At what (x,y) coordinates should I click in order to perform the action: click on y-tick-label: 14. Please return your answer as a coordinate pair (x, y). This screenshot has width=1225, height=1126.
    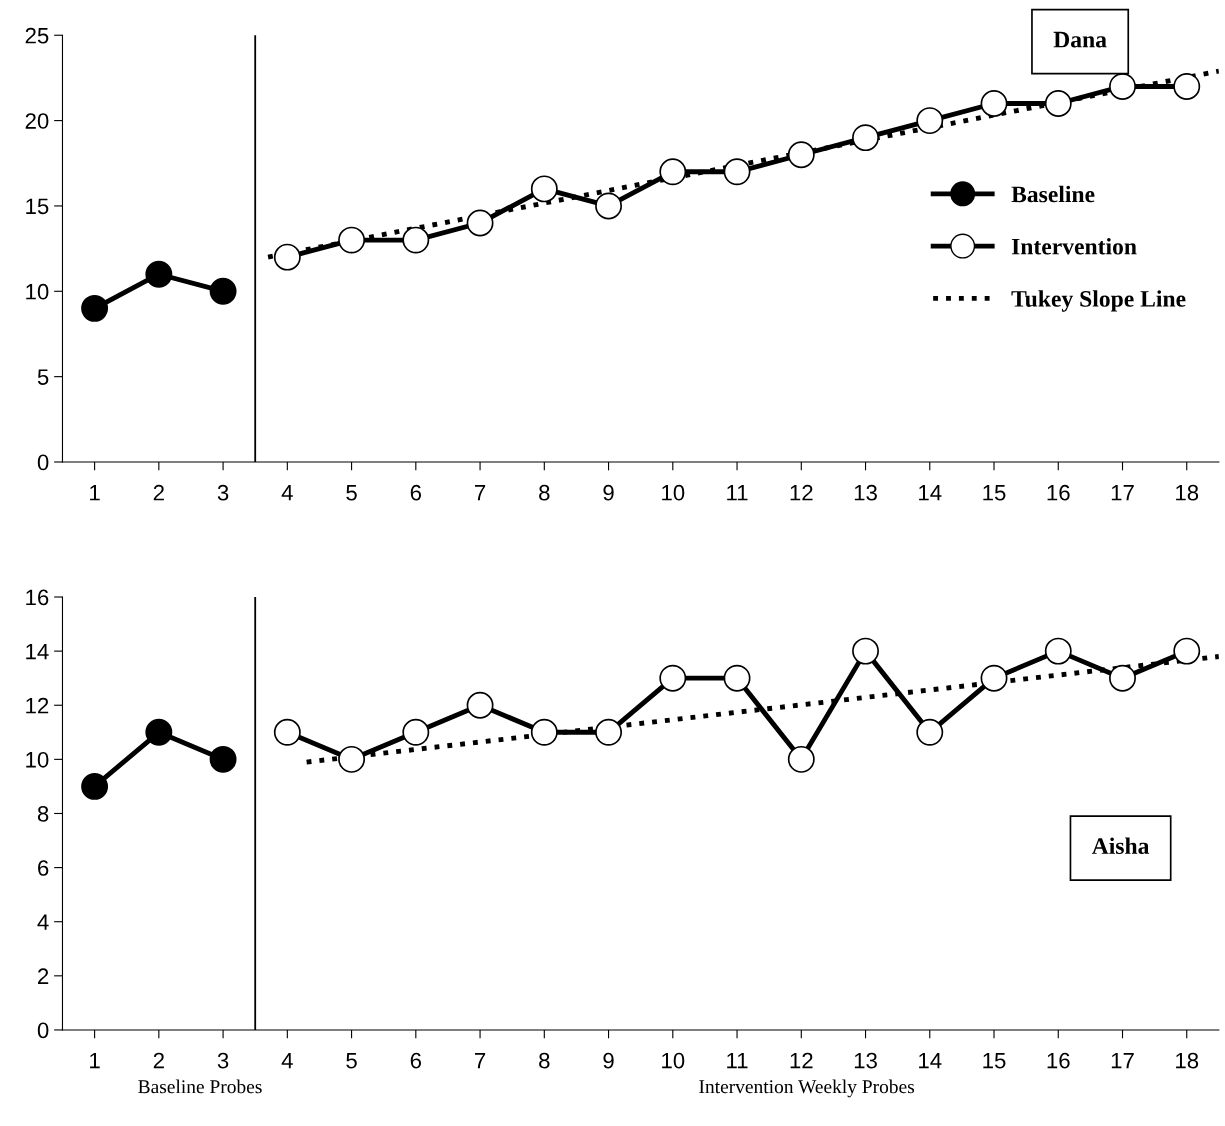
    Looking at the image, I should click on (37, 651).